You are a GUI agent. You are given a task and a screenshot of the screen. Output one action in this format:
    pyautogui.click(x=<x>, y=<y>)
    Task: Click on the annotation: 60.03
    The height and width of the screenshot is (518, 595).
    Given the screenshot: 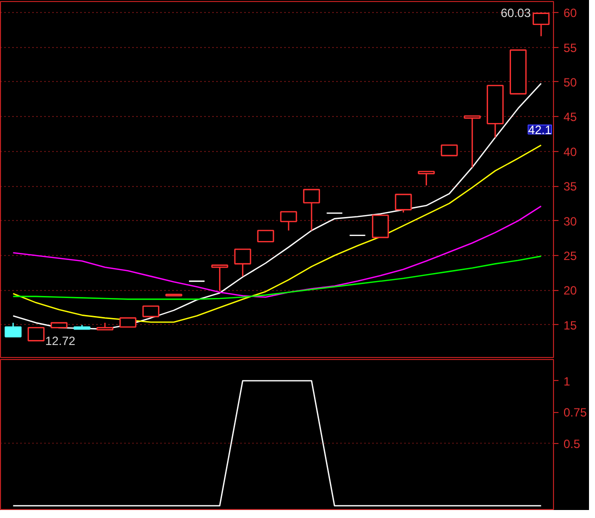 What is the action you would take?
    pyautogui.click(x=516, y=13)
    